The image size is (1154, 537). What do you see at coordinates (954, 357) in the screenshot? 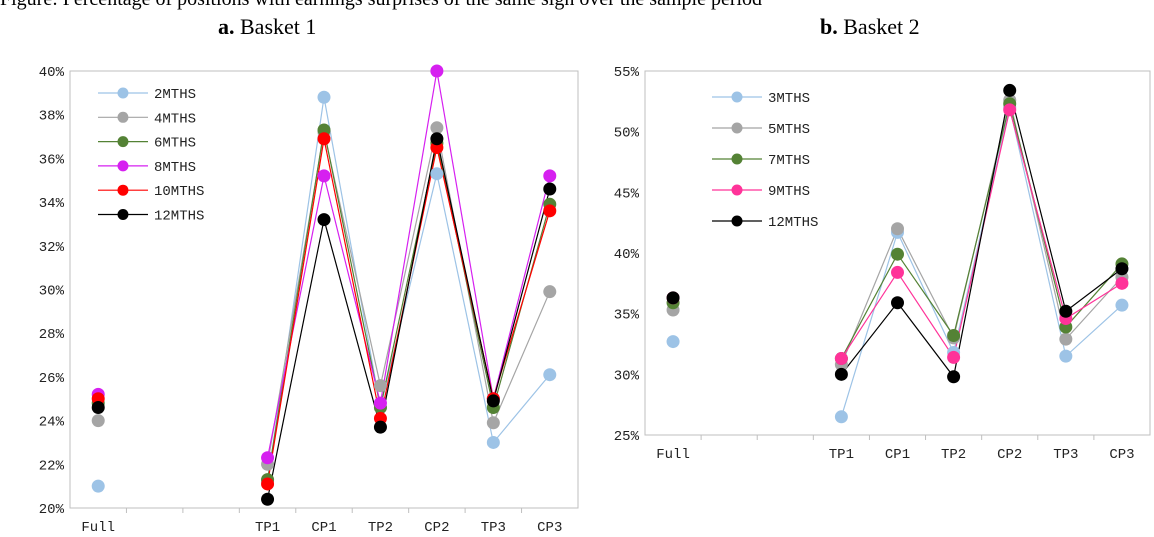
I see `panel-b-point-9MTHS-TP2` at bounding box center [954, 357].